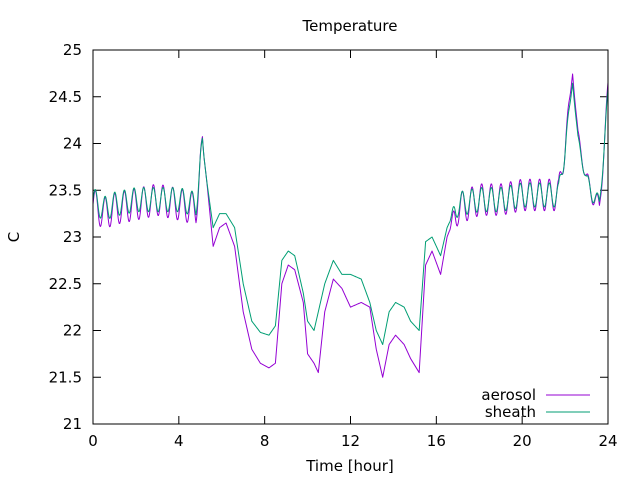 The image size is (640, 480). Describe the element at coordinates (349, 26) in the screenshot. I see `chart-title: Temperature` at that location.